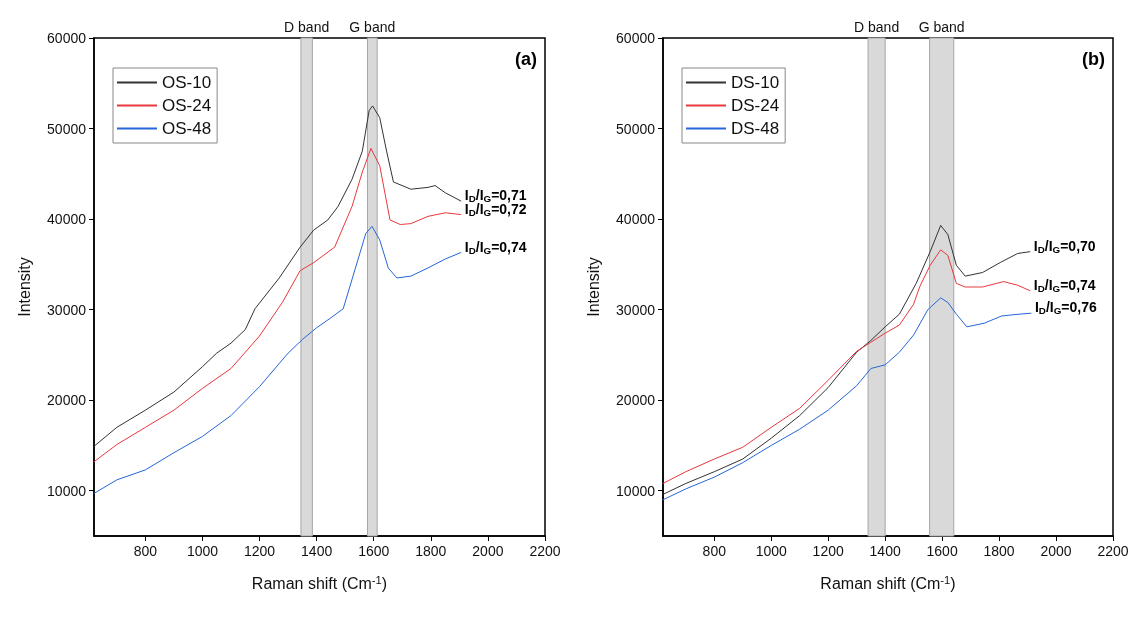 This screenshot has height=617, width=1143. I want to click on legend-label: DS-48, so click(755, 128).